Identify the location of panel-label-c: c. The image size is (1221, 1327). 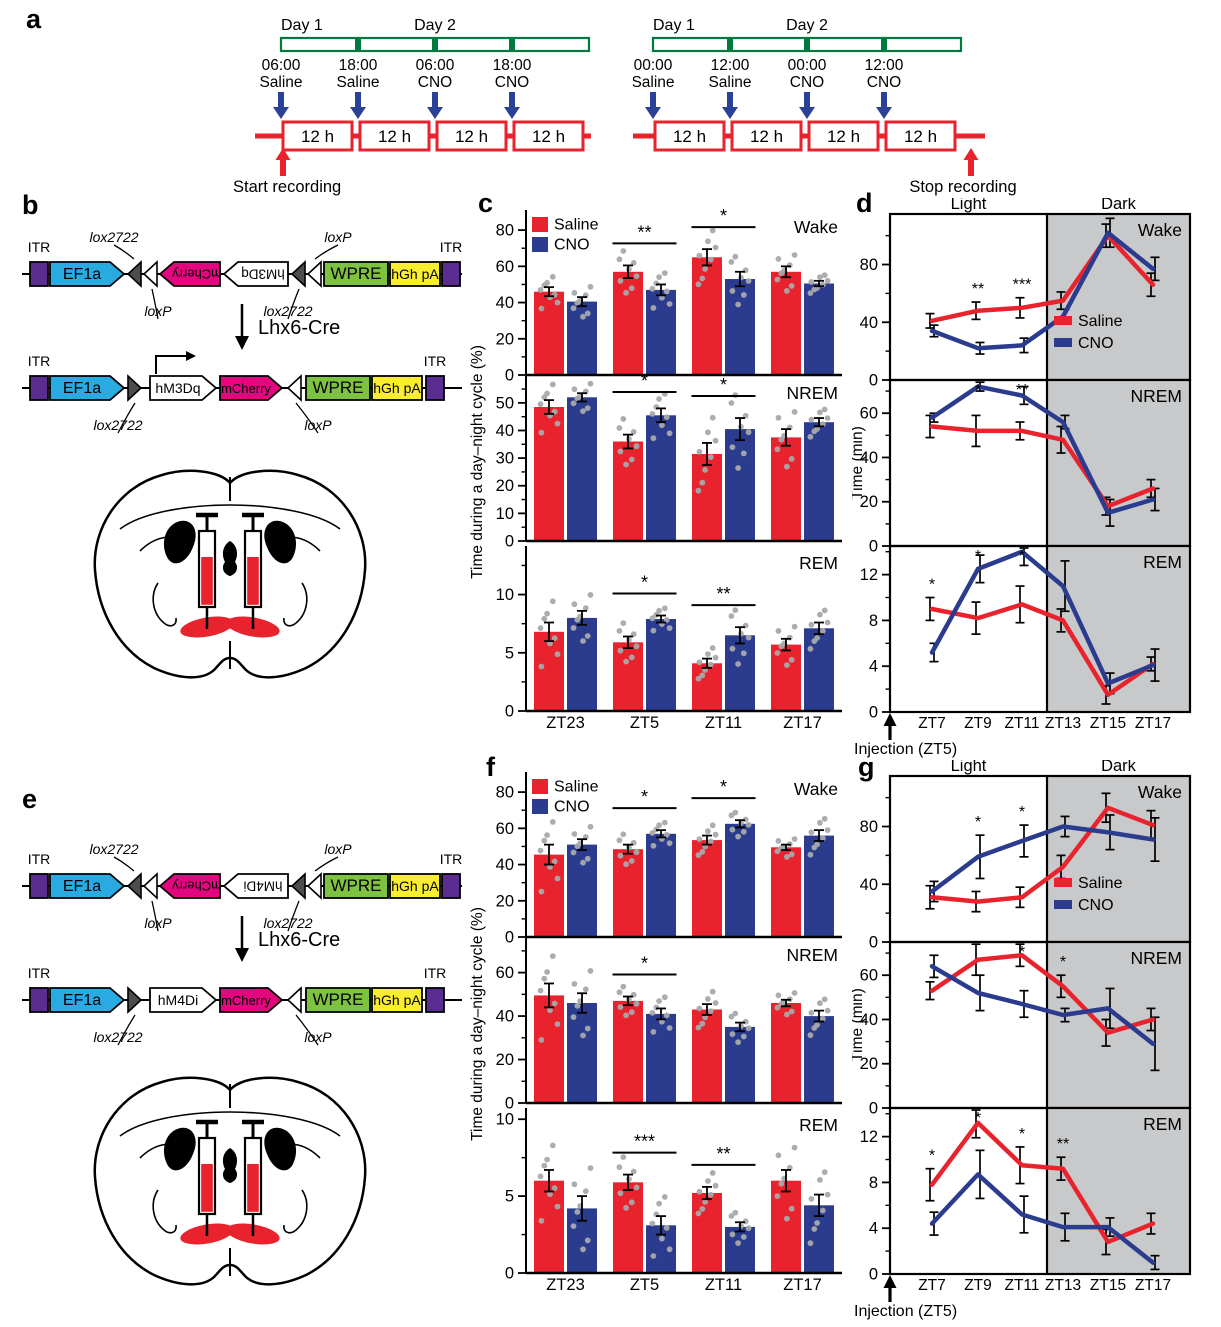
(486, 203).